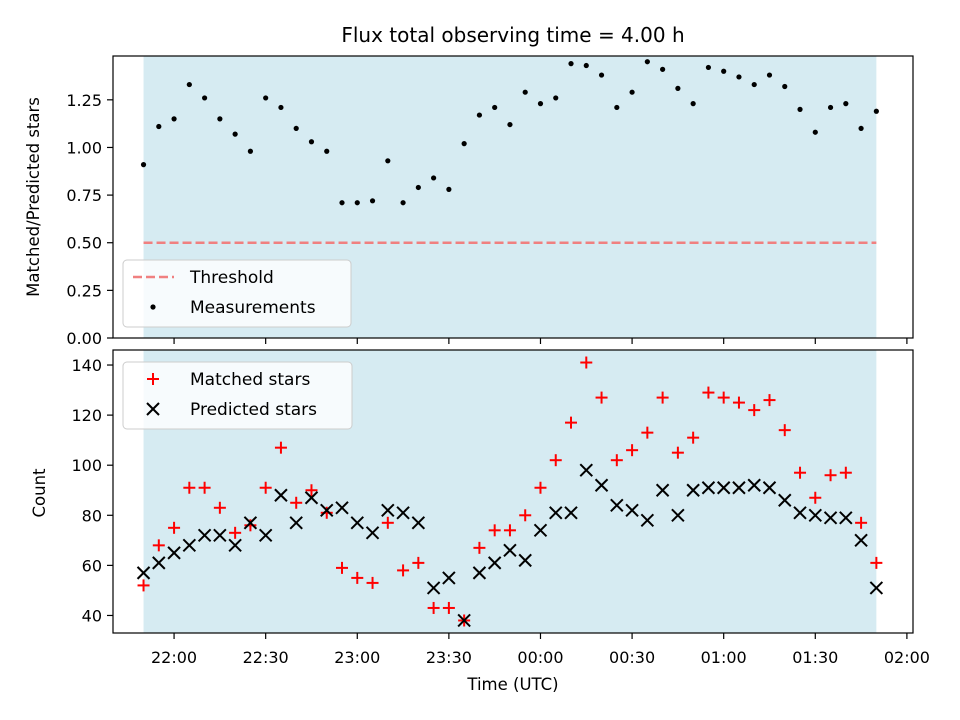 The height and width of the screenshot is (720, 960). What do you see at coordinates (266, 657) in the screenshot?
I see `x-tick-label-1: 22:30` at bounding box center [266, 657].